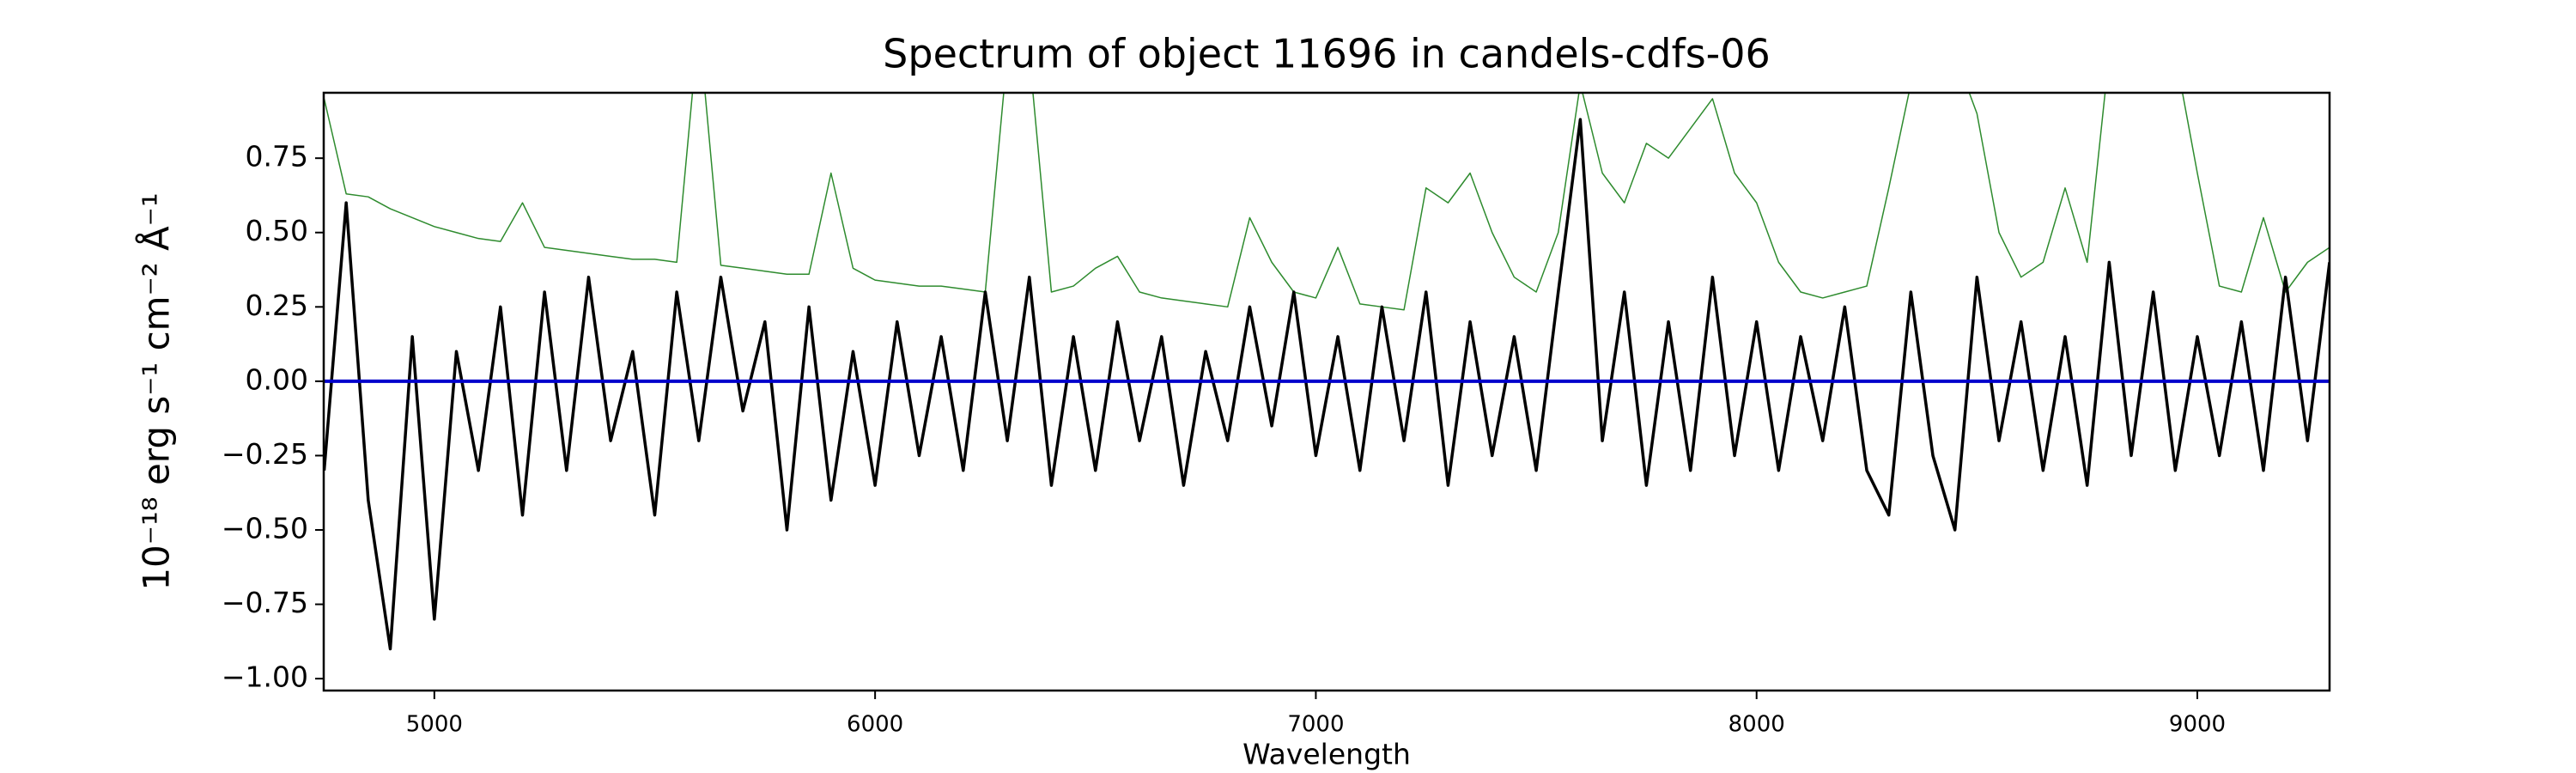 The height and width of the screenshot is (773, 2576). What do you see at coordinates (875, 725) in the screenshot?
I see `x-tick-label: 6000` at bounding box center [875, 725].